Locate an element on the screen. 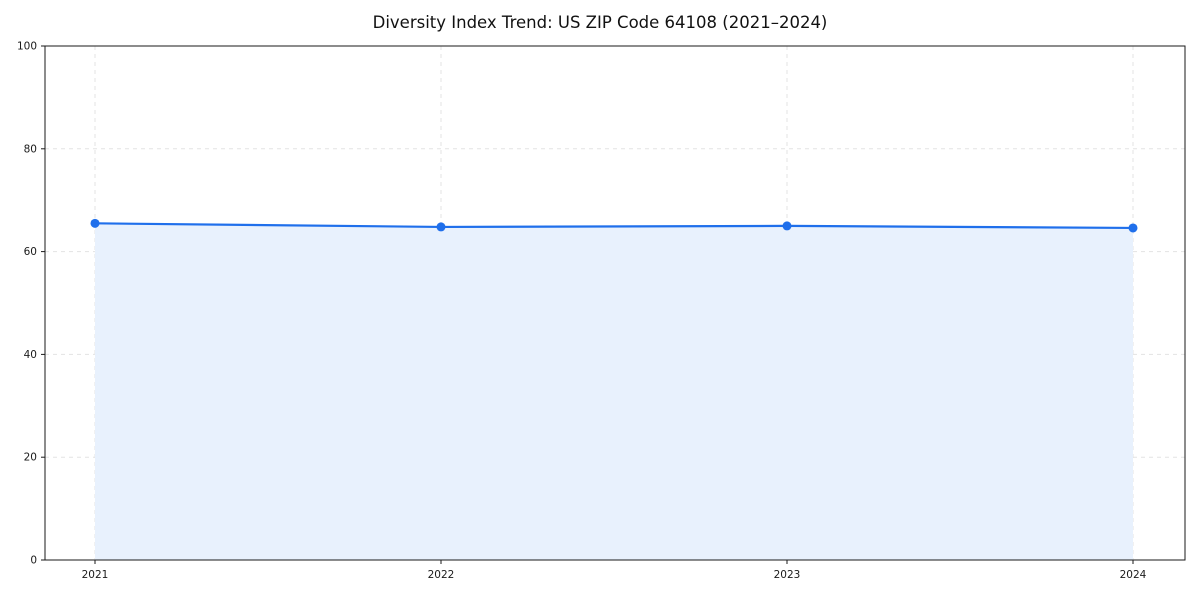 The width and height of the screenshot is (1200, 600). trend-line is located at coordinates (614, 226).